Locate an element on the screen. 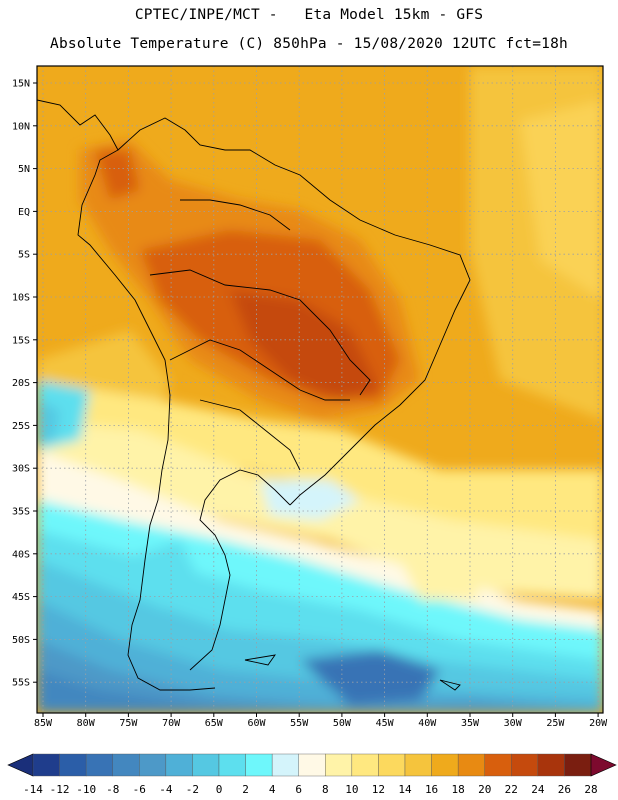 This screenshot has width=618, height=800. colorbar-label: 2 is located at coordinates (245, 789).